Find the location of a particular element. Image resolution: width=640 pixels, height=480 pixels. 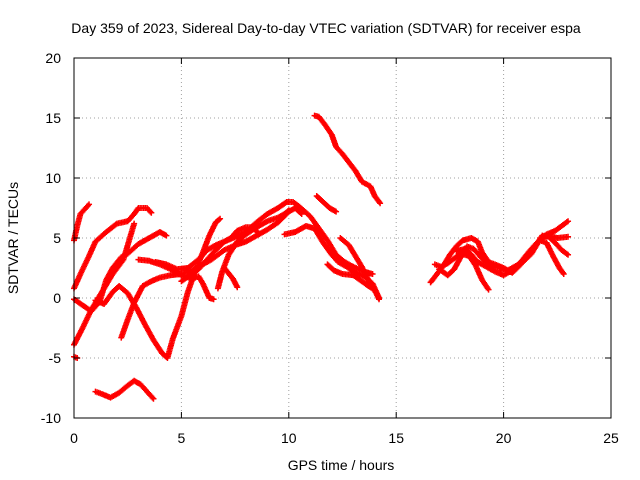

y-tick-label: 15 is located at coordinates (53, 118).